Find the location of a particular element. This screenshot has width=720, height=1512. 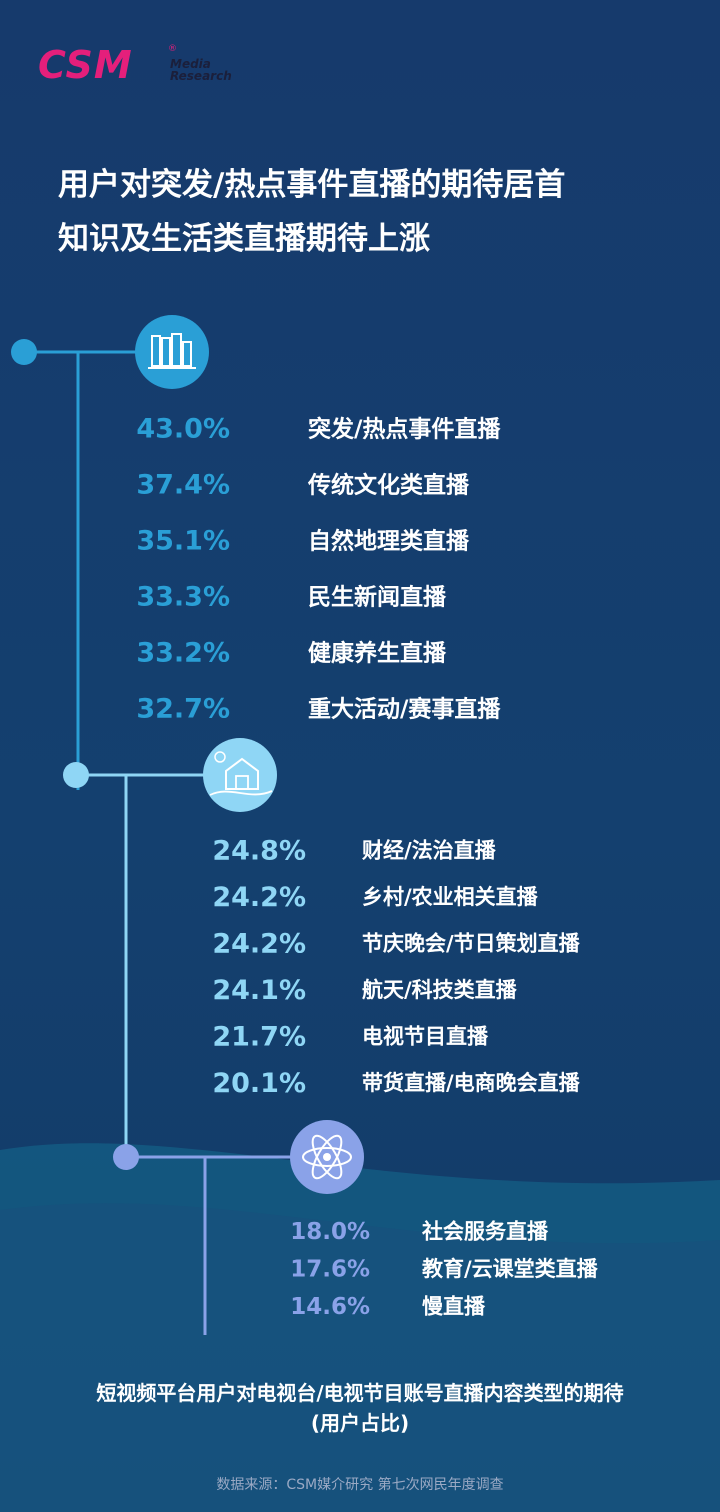

value-label: 35.1% is located at coordinates (183, 540).